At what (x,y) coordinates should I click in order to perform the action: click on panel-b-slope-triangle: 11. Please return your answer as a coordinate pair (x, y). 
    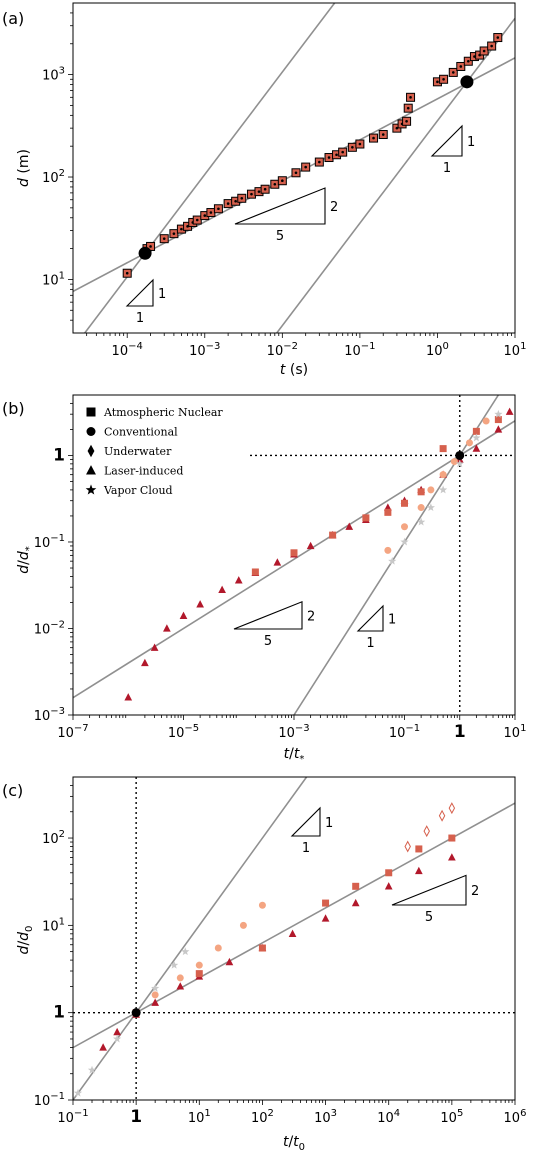
    Looking at the image, I should click on (376, 627).